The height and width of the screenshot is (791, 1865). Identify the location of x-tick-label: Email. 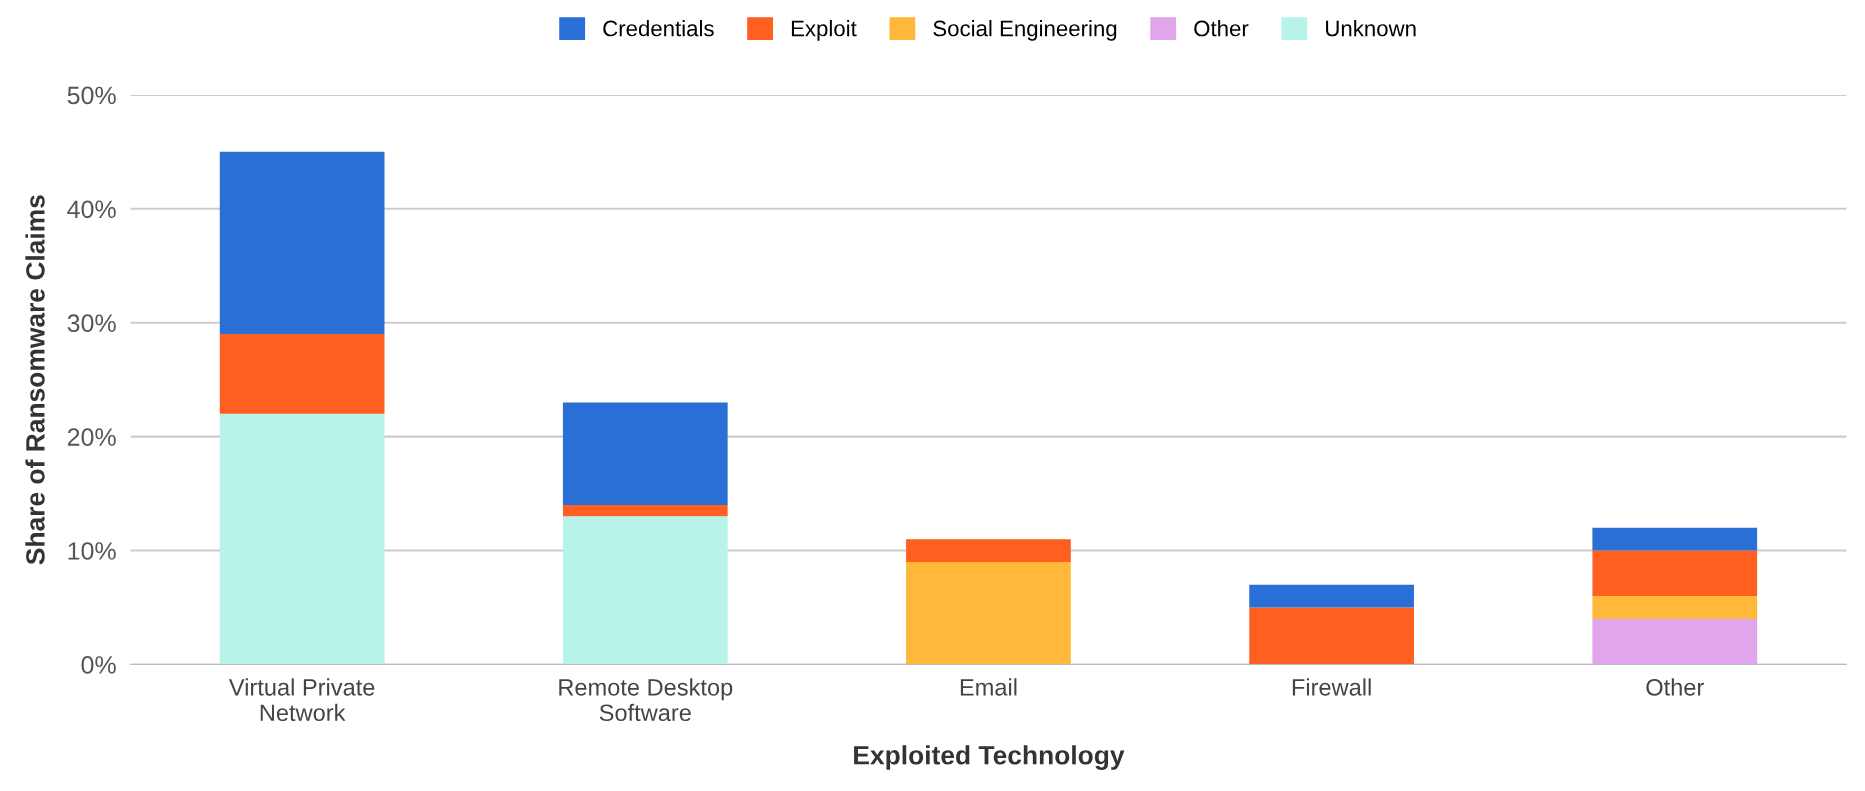
(988, 687).